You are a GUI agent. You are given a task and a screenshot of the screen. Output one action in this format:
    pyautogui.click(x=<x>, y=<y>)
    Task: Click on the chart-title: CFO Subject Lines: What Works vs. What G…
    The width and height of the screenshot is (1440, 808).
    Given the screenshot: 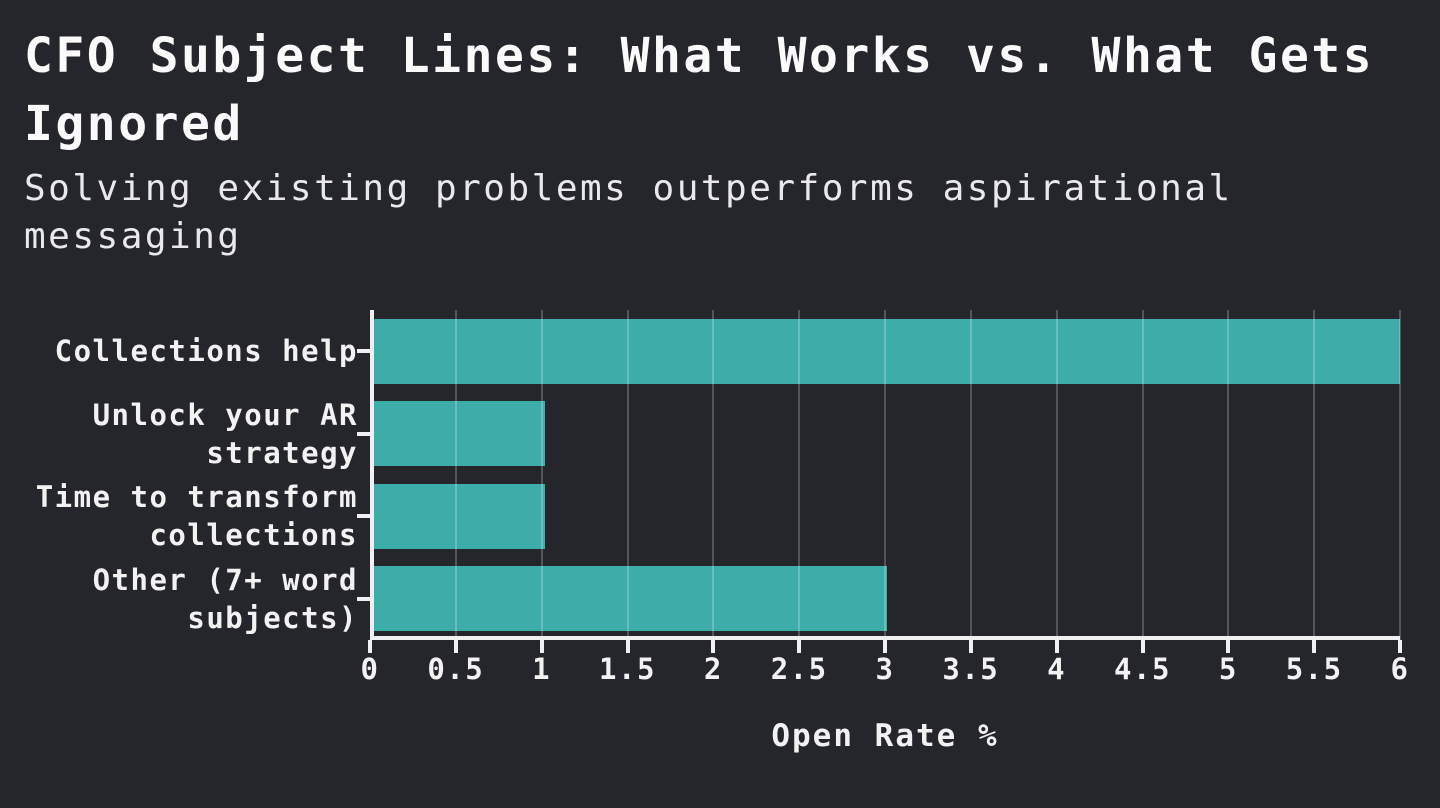 What is the action you would take?
    pyautogui.click(x=699, y=90)
    